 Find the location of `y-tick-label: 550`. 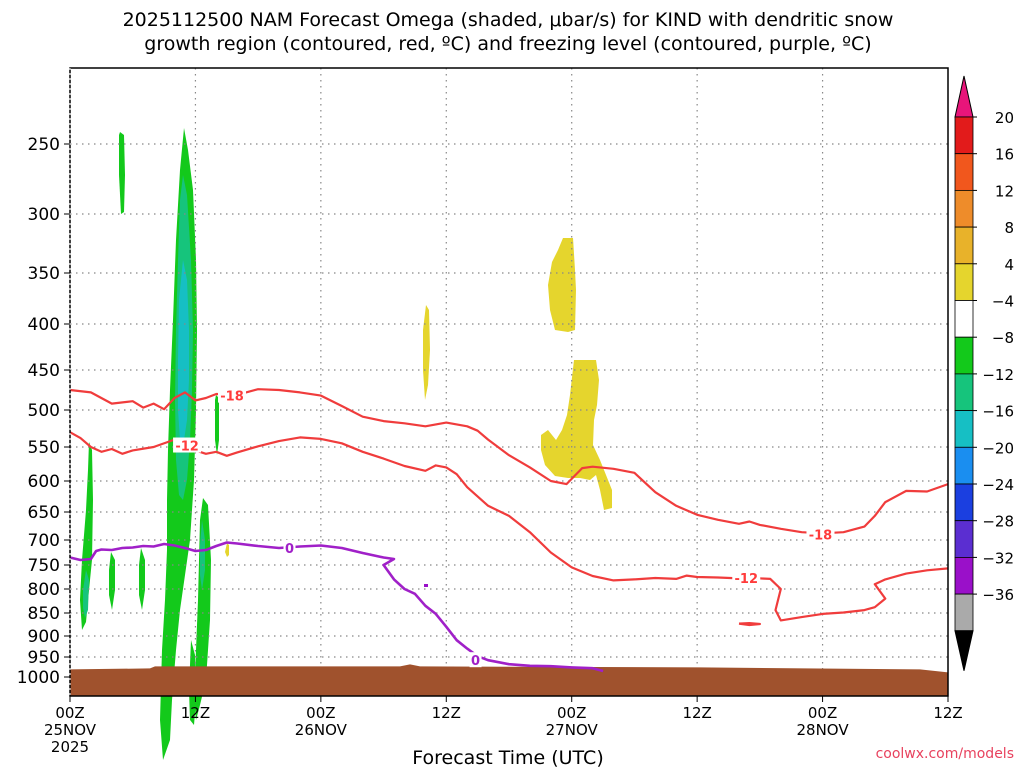

y-tick-label: 550 is located at coordinates (44, 448).